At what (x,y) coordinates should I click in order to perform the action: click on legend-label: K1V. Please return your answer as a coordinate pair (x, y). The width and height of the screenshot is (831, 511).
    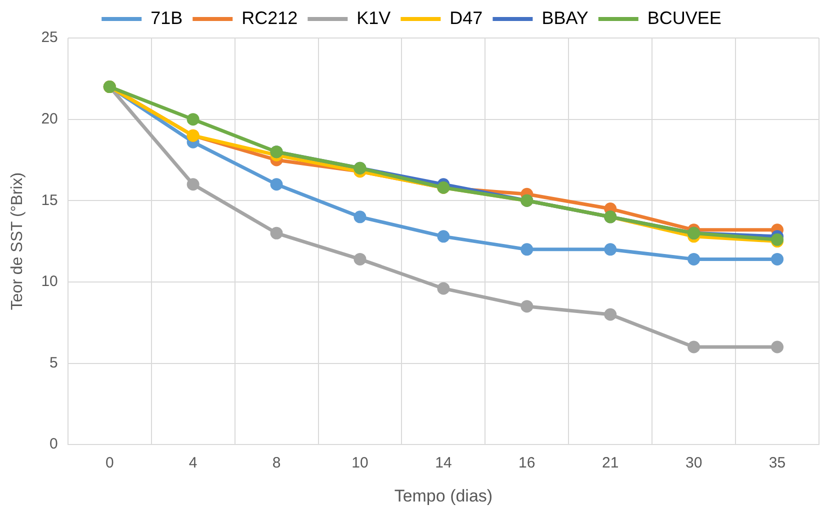
    Looking at the image, I should click on (373, 18).